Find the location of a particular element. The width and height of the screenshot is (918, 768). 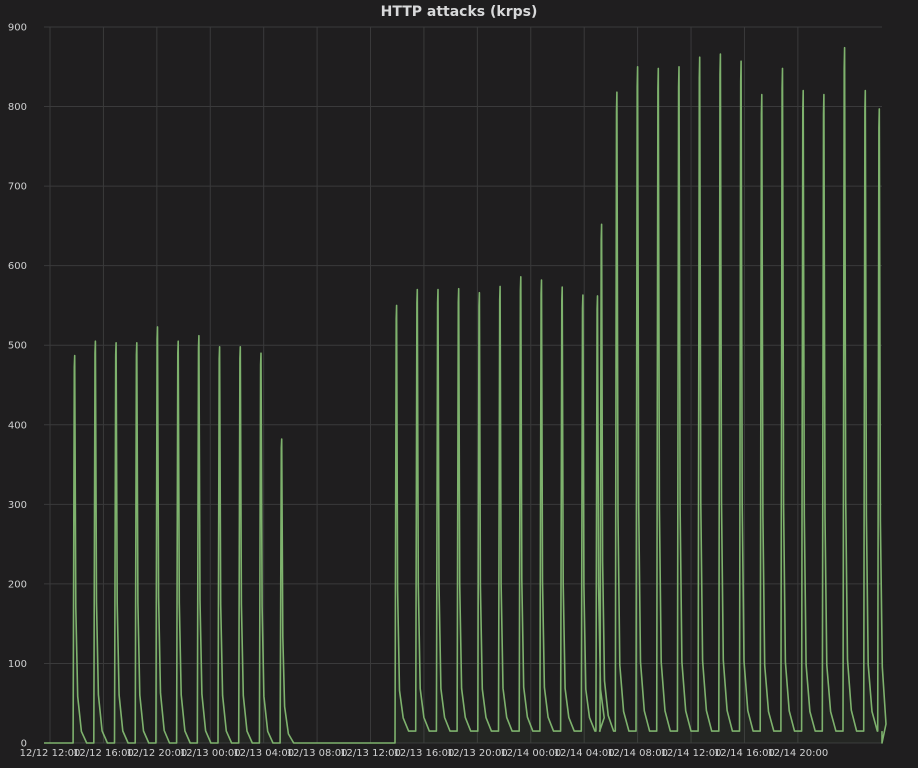

x-tick-label: 12/13 12:00 is located at coordinates (370, 753).